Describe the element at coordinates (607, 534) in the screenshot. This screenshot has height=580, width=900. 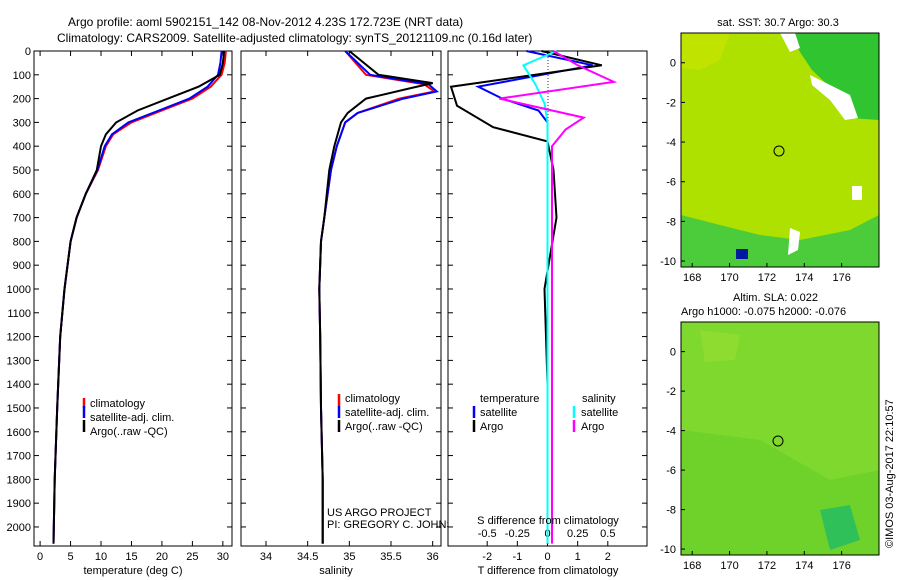
I see `x2-tick-label: 0.5` at that location.